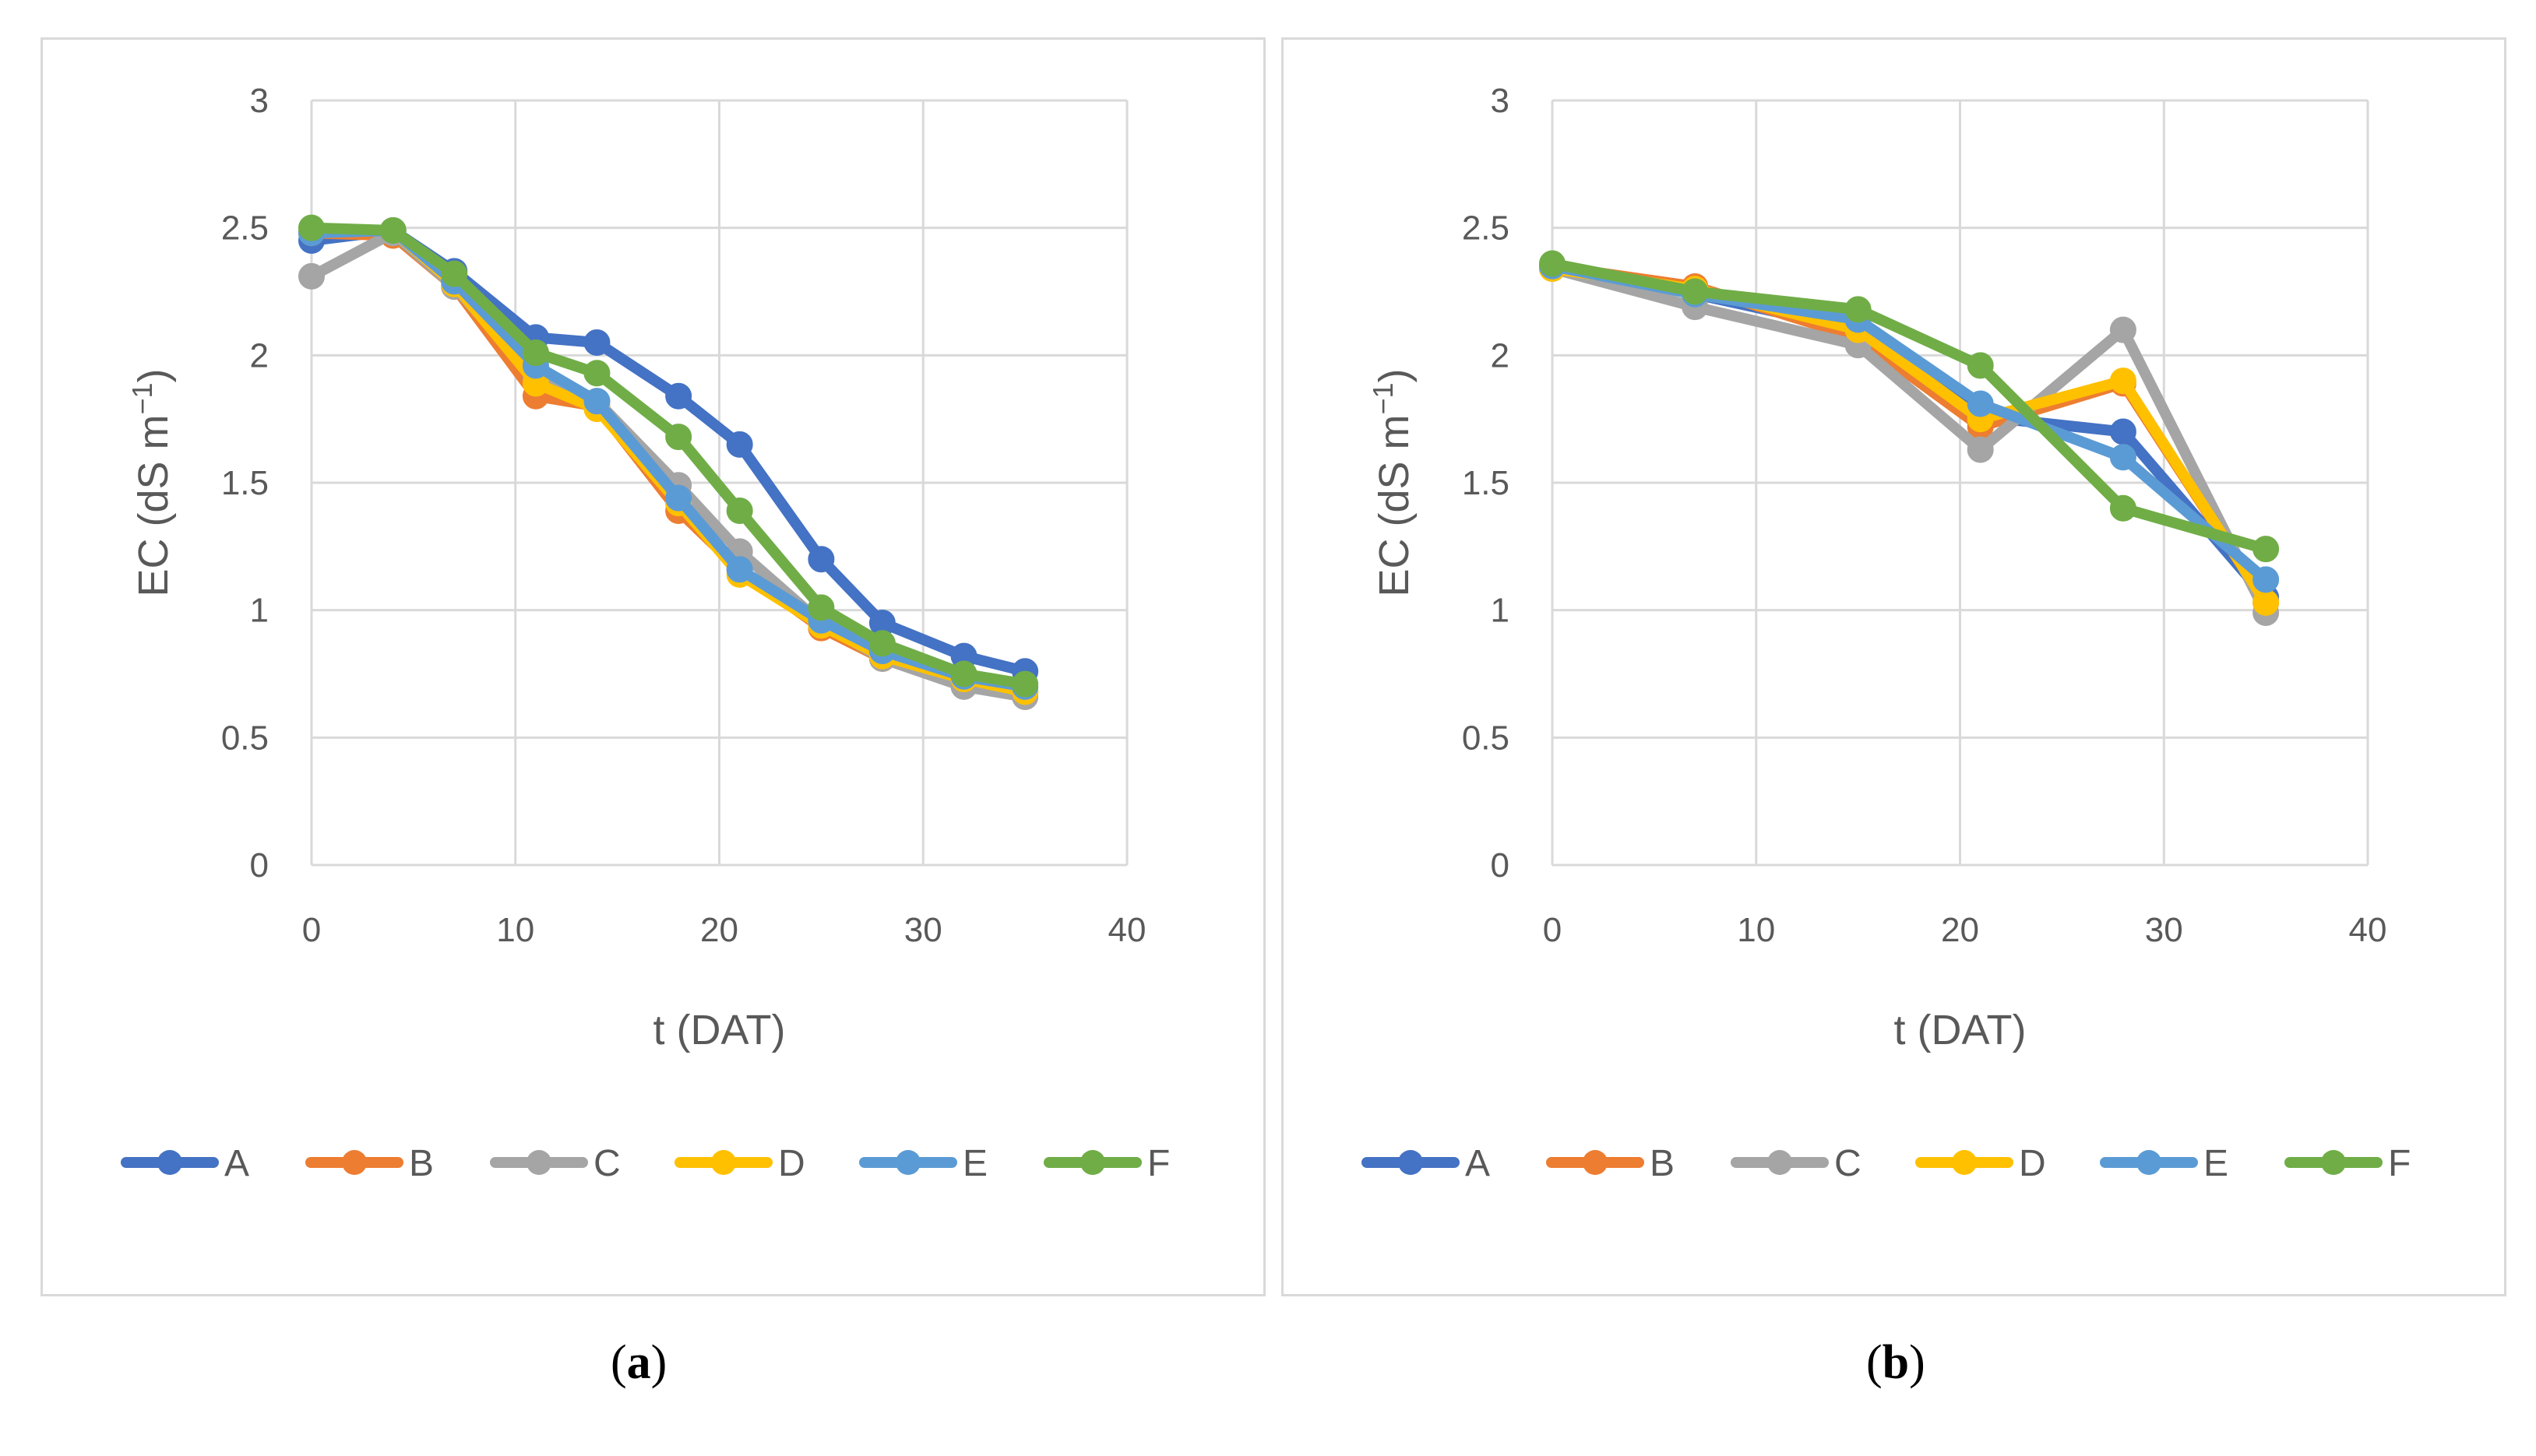 This screenshot has width=2536, height=1456. What do you see at coordinates (1895, 1362) in the screenshot?
I see `caption-b: (b)` at bounding box center [1895, 1362].